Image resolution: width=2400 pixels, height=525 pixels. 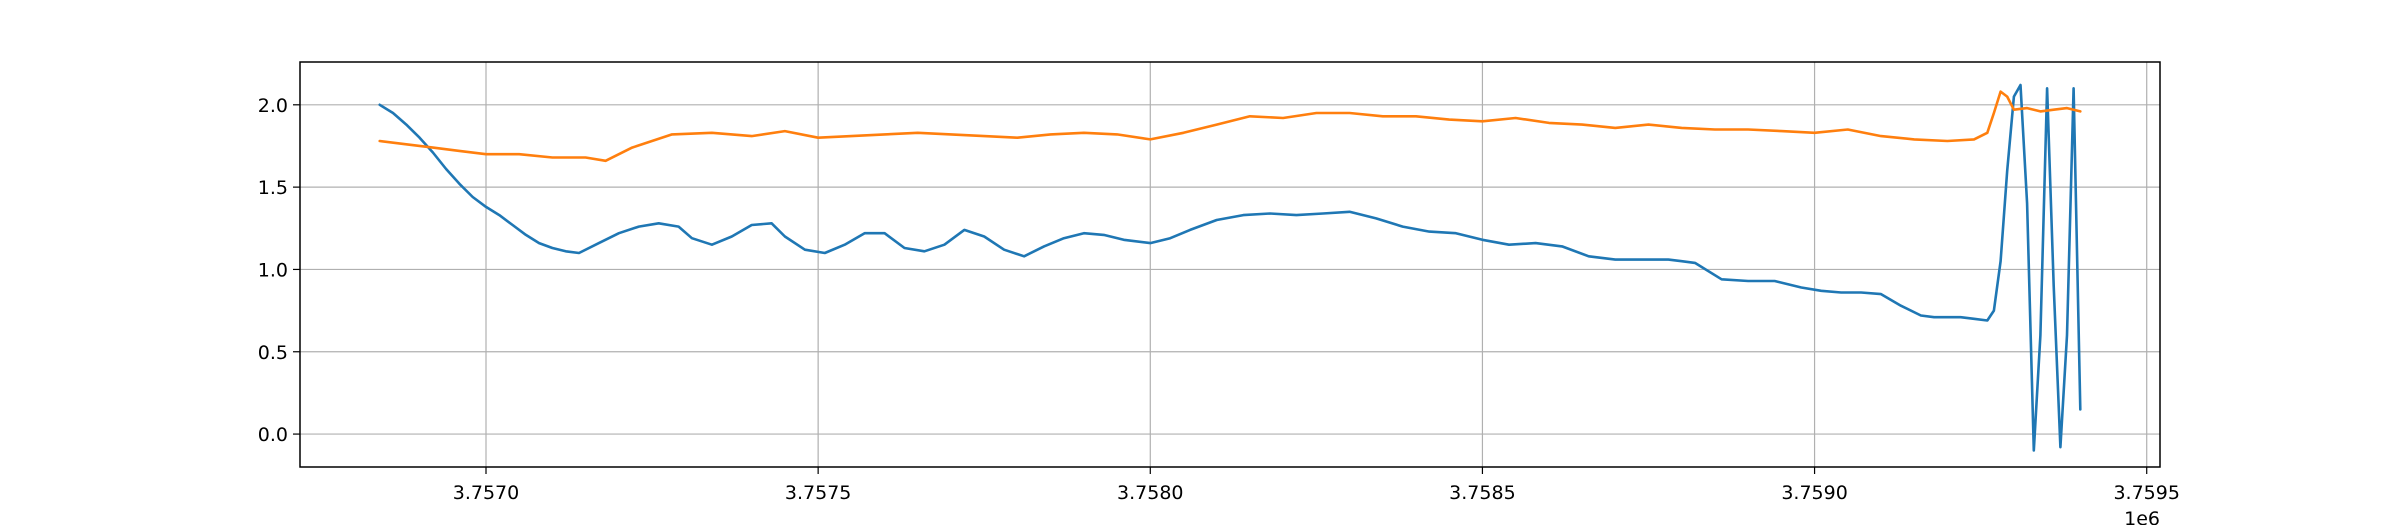 I want to click on y-tick-label: 1.5, so click(x=273, y=188).